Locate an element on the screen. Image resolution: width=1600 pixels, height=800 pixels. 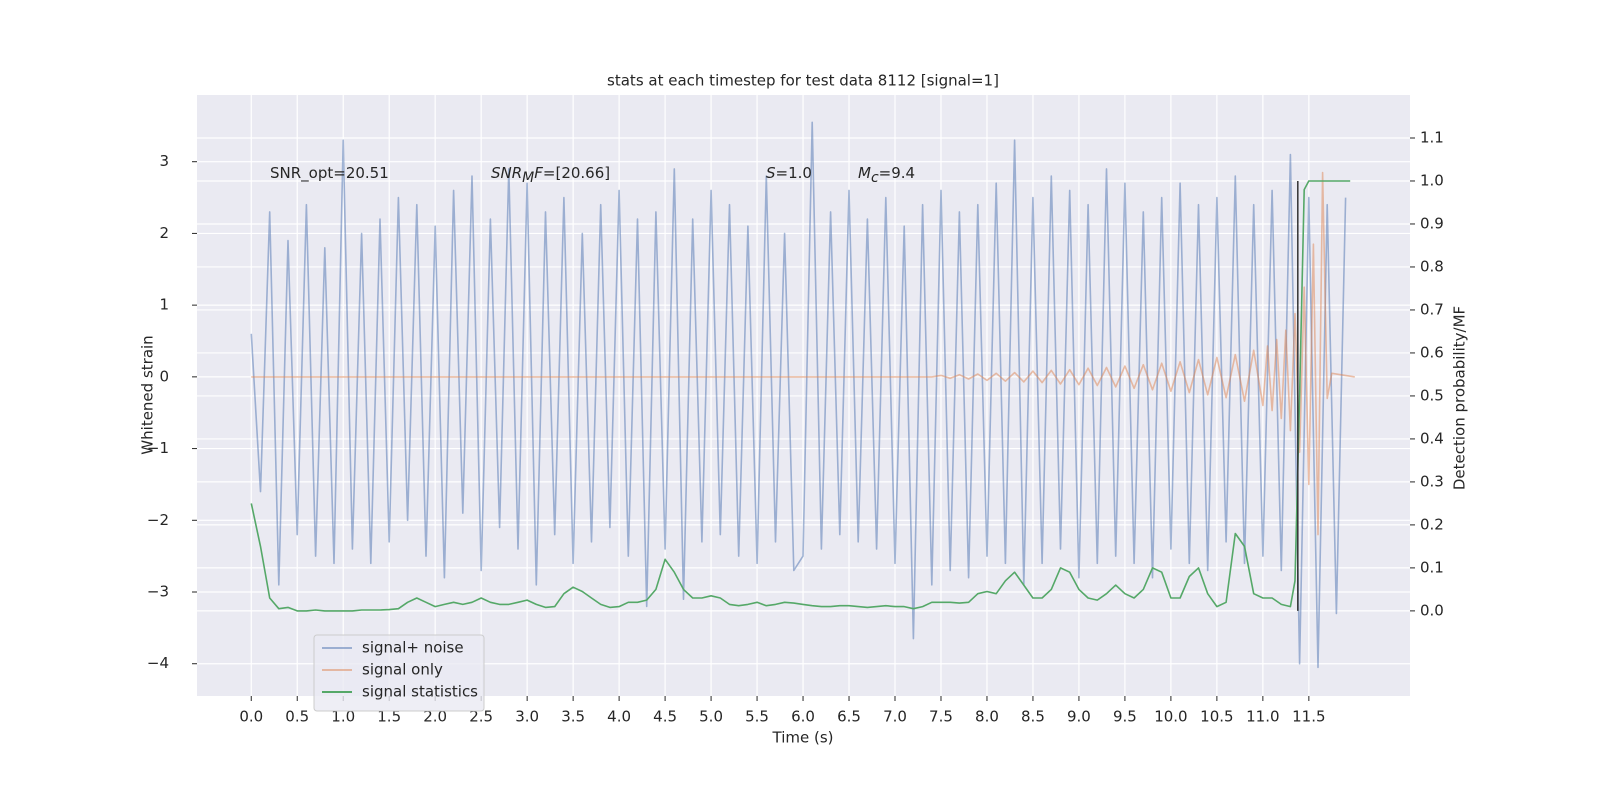
annotation-part: =1.0 is located at coordinates (794, 173).